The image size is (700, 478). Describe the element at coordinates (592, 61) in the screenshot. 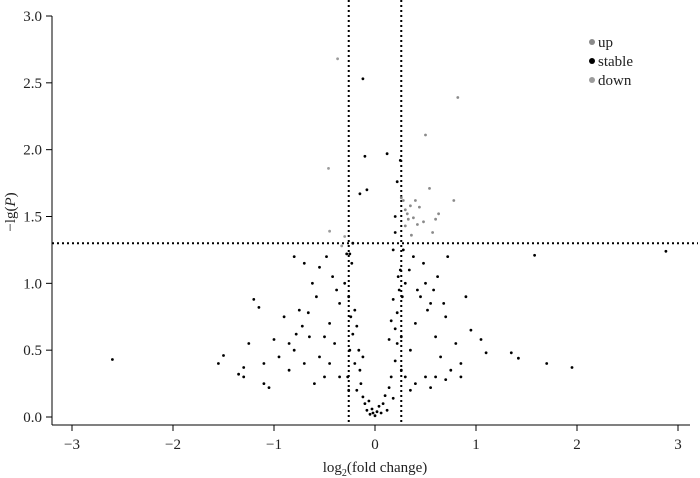

I see `legend-marker-stable` at that location.